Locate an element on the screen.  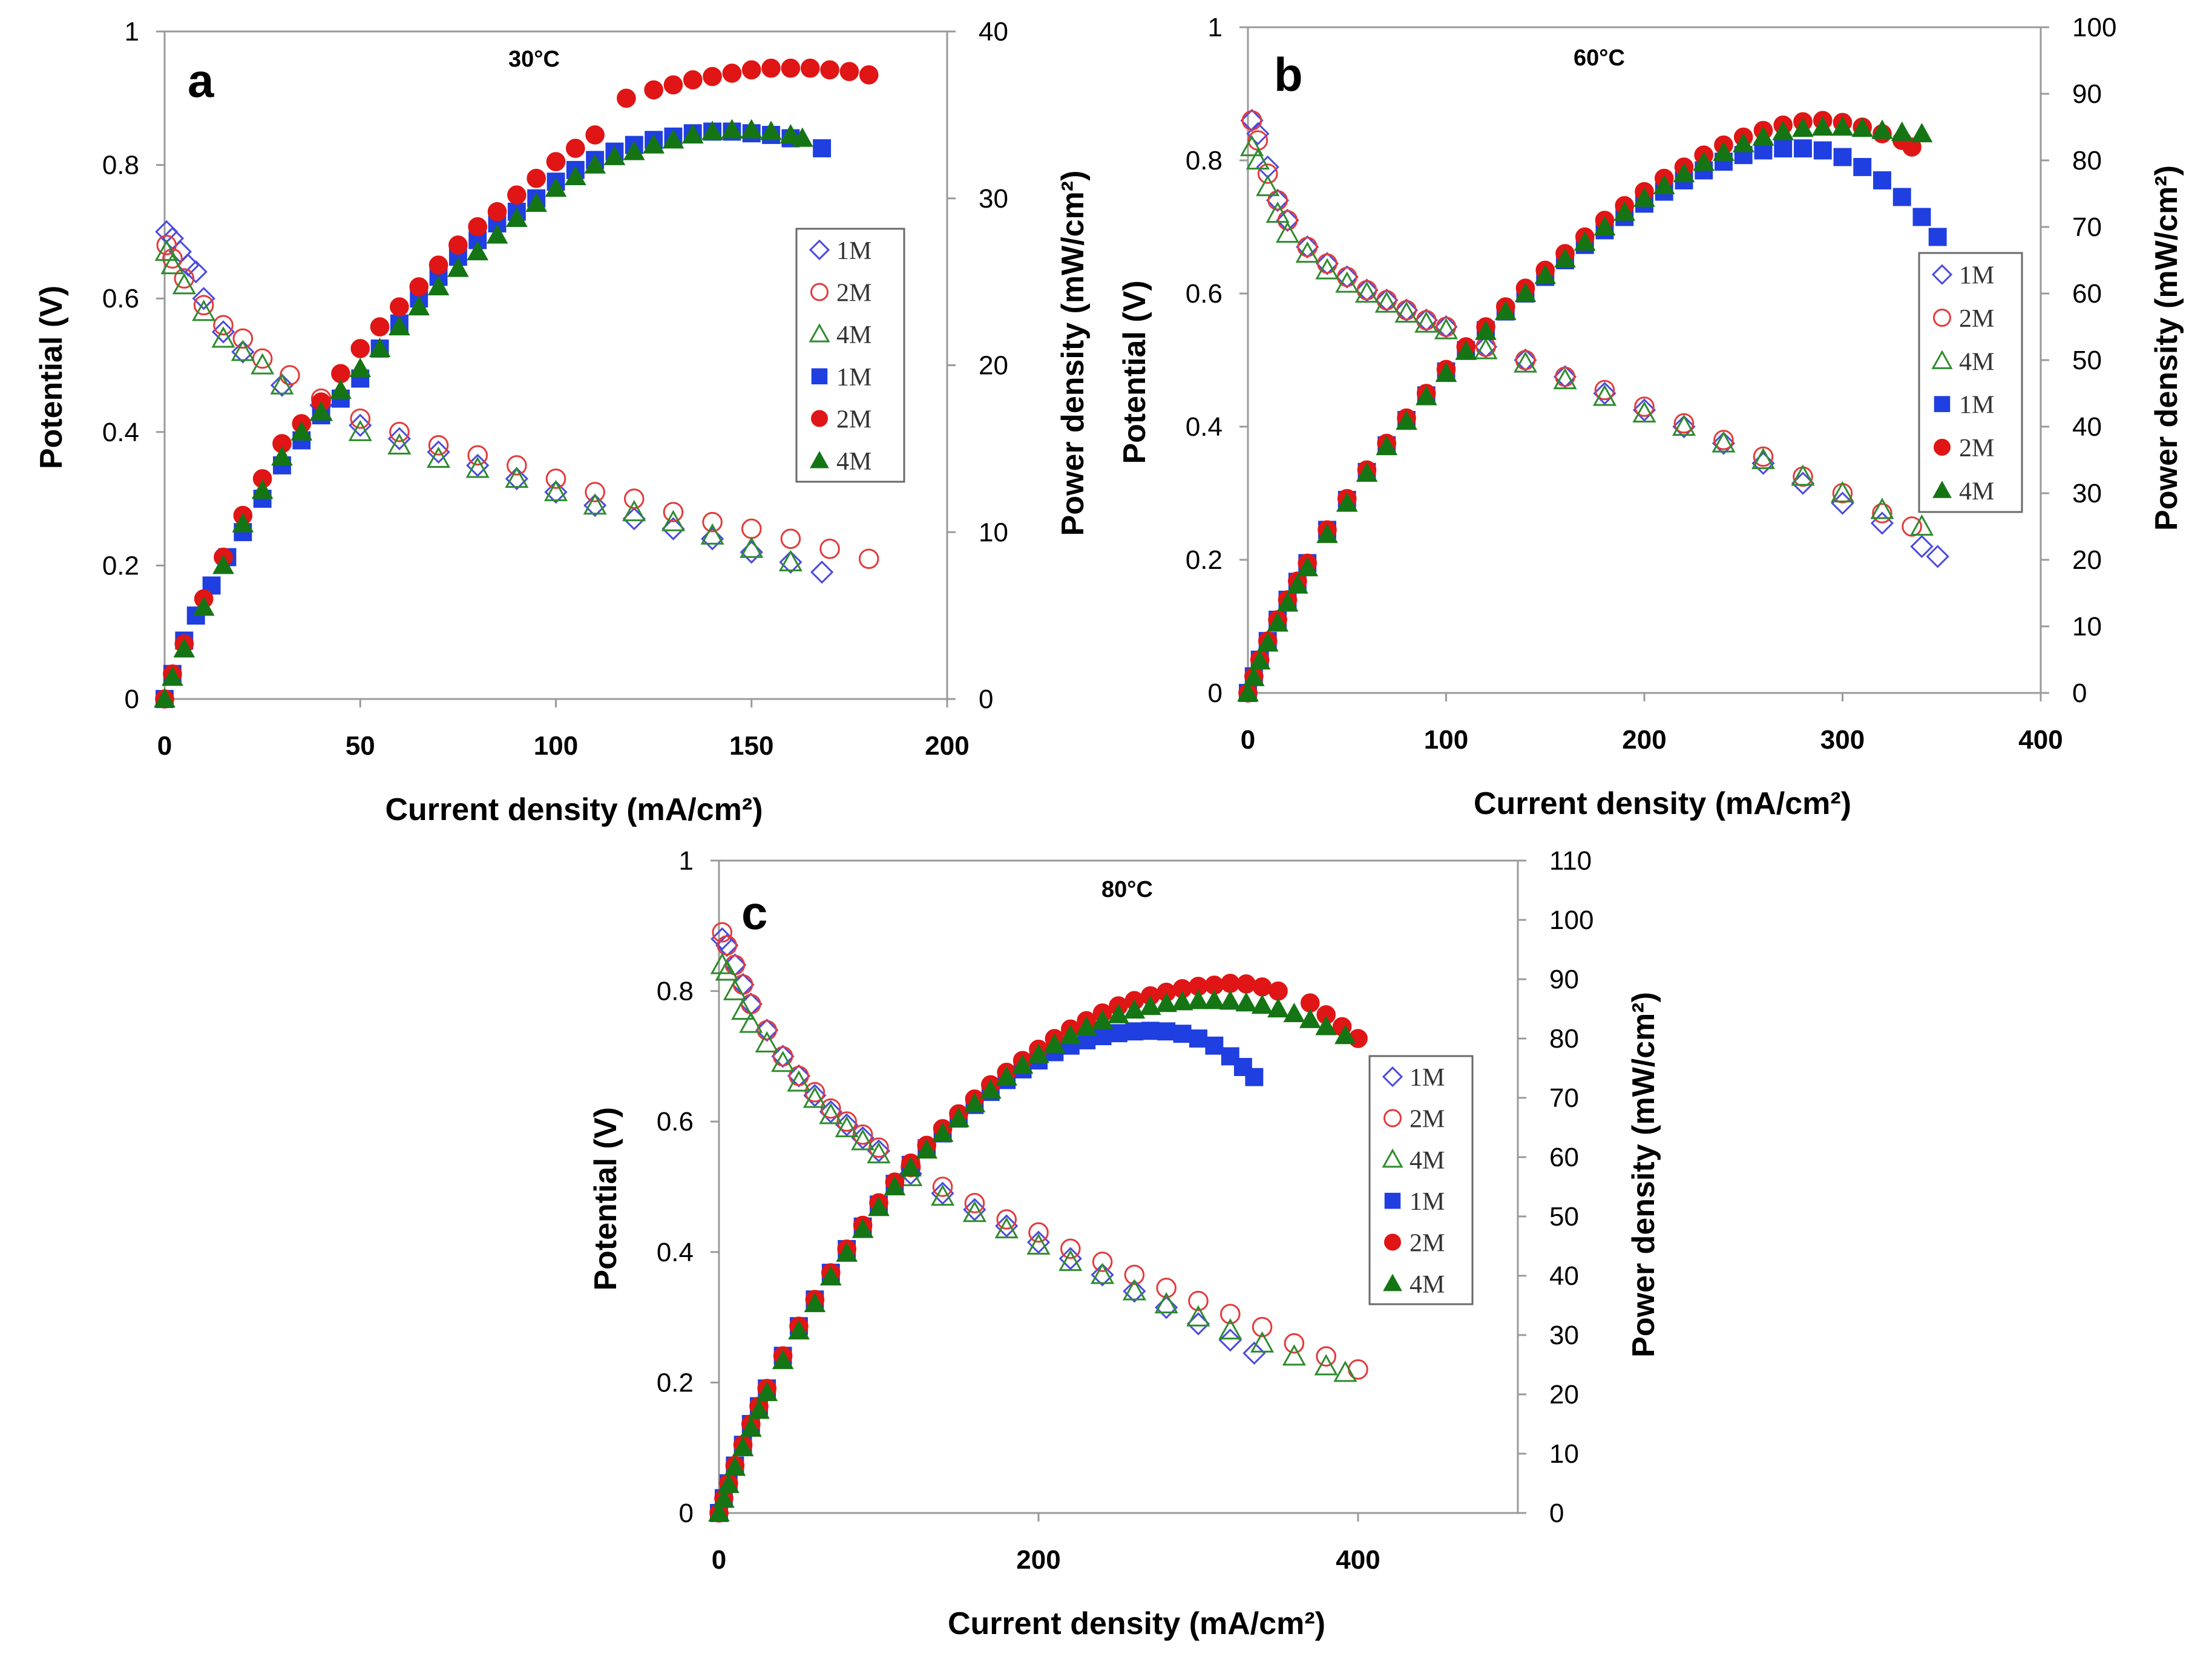
x-tick-label: 150 is located at coordinates (751, 746).